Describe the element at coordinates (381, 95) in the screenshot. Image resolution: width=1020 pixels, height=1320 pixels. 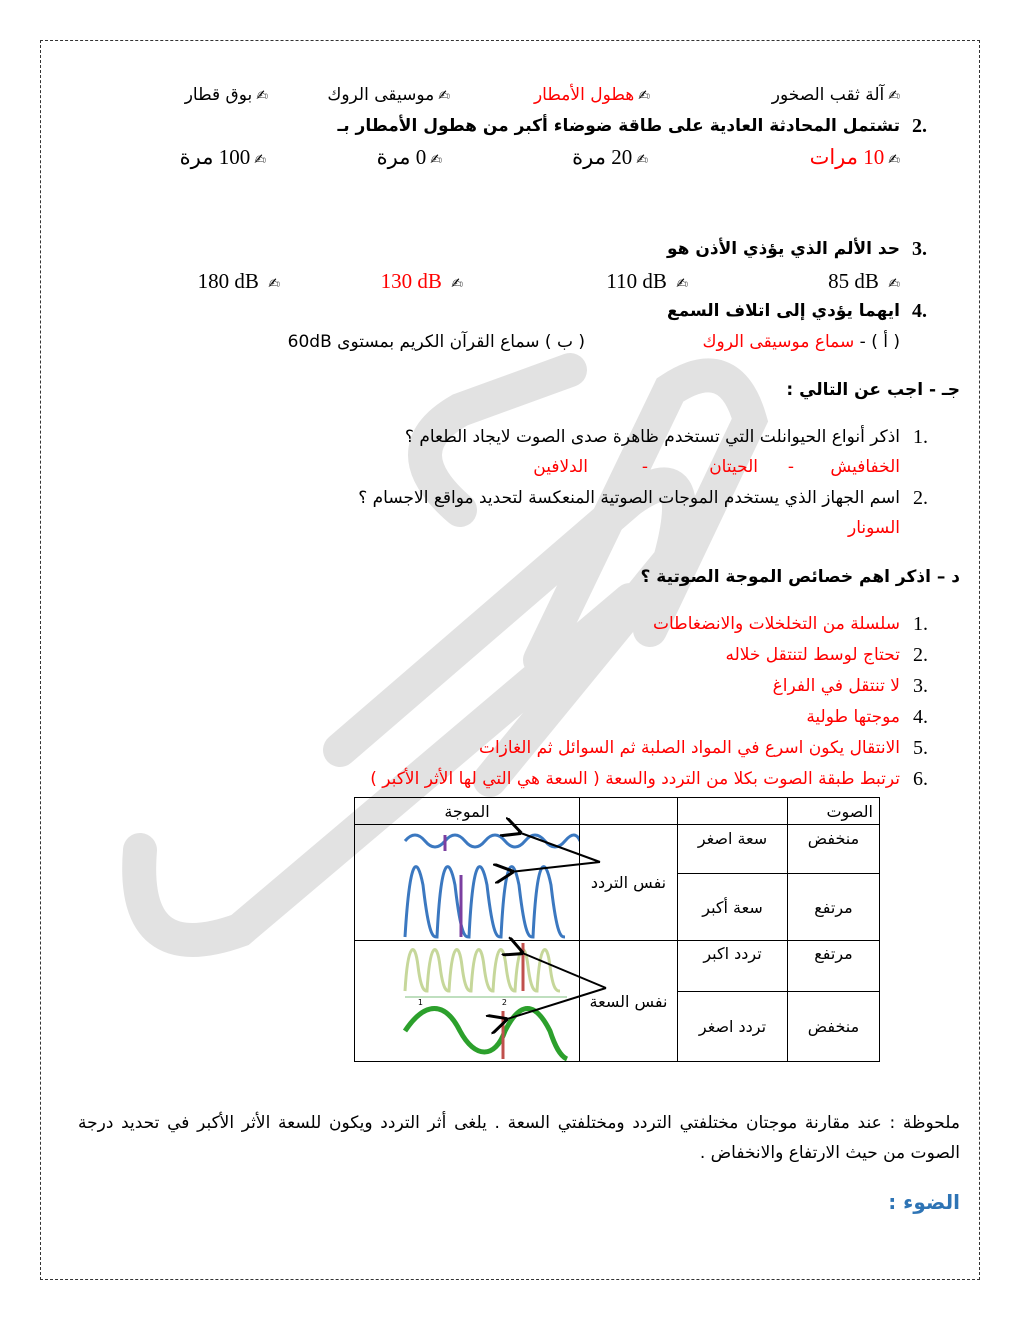
I see `option-text: موسيقى الروك` at that location.